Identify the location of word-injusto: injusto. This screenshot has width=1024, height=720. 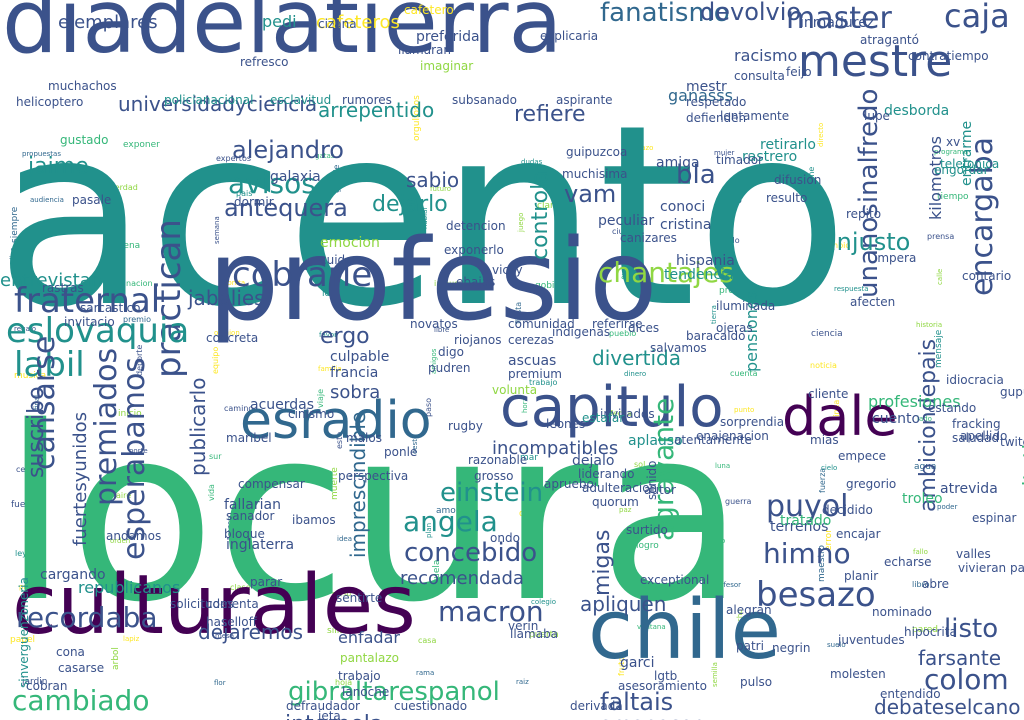
(870, 242).